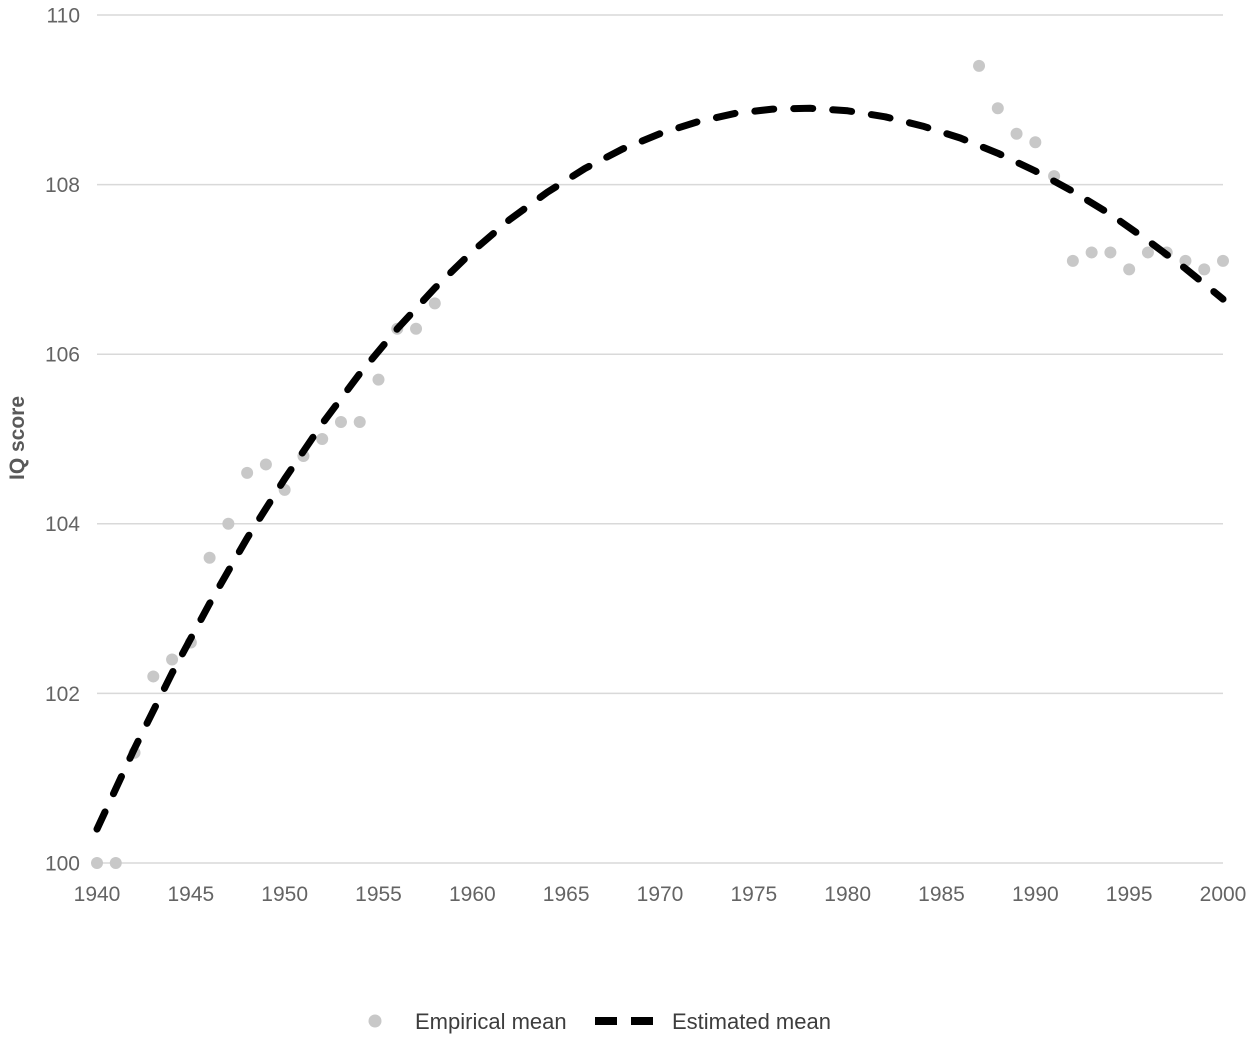 Image resolution: width=1250 pixels, height=1040 pixels. What do you see at coordinates (1129, 894) in the screenshot?
I see `x-tick-label: 1995` at bounding box center [1129, 894].